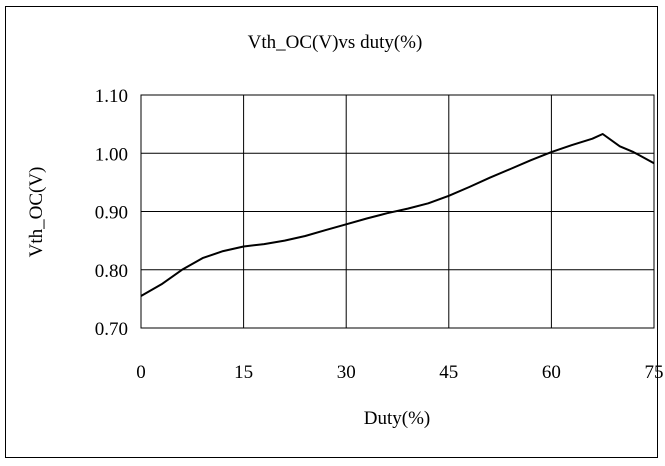 This screenshot has height=466, width=665. I want to click on x-tick-label: 45, so click(448, 372).